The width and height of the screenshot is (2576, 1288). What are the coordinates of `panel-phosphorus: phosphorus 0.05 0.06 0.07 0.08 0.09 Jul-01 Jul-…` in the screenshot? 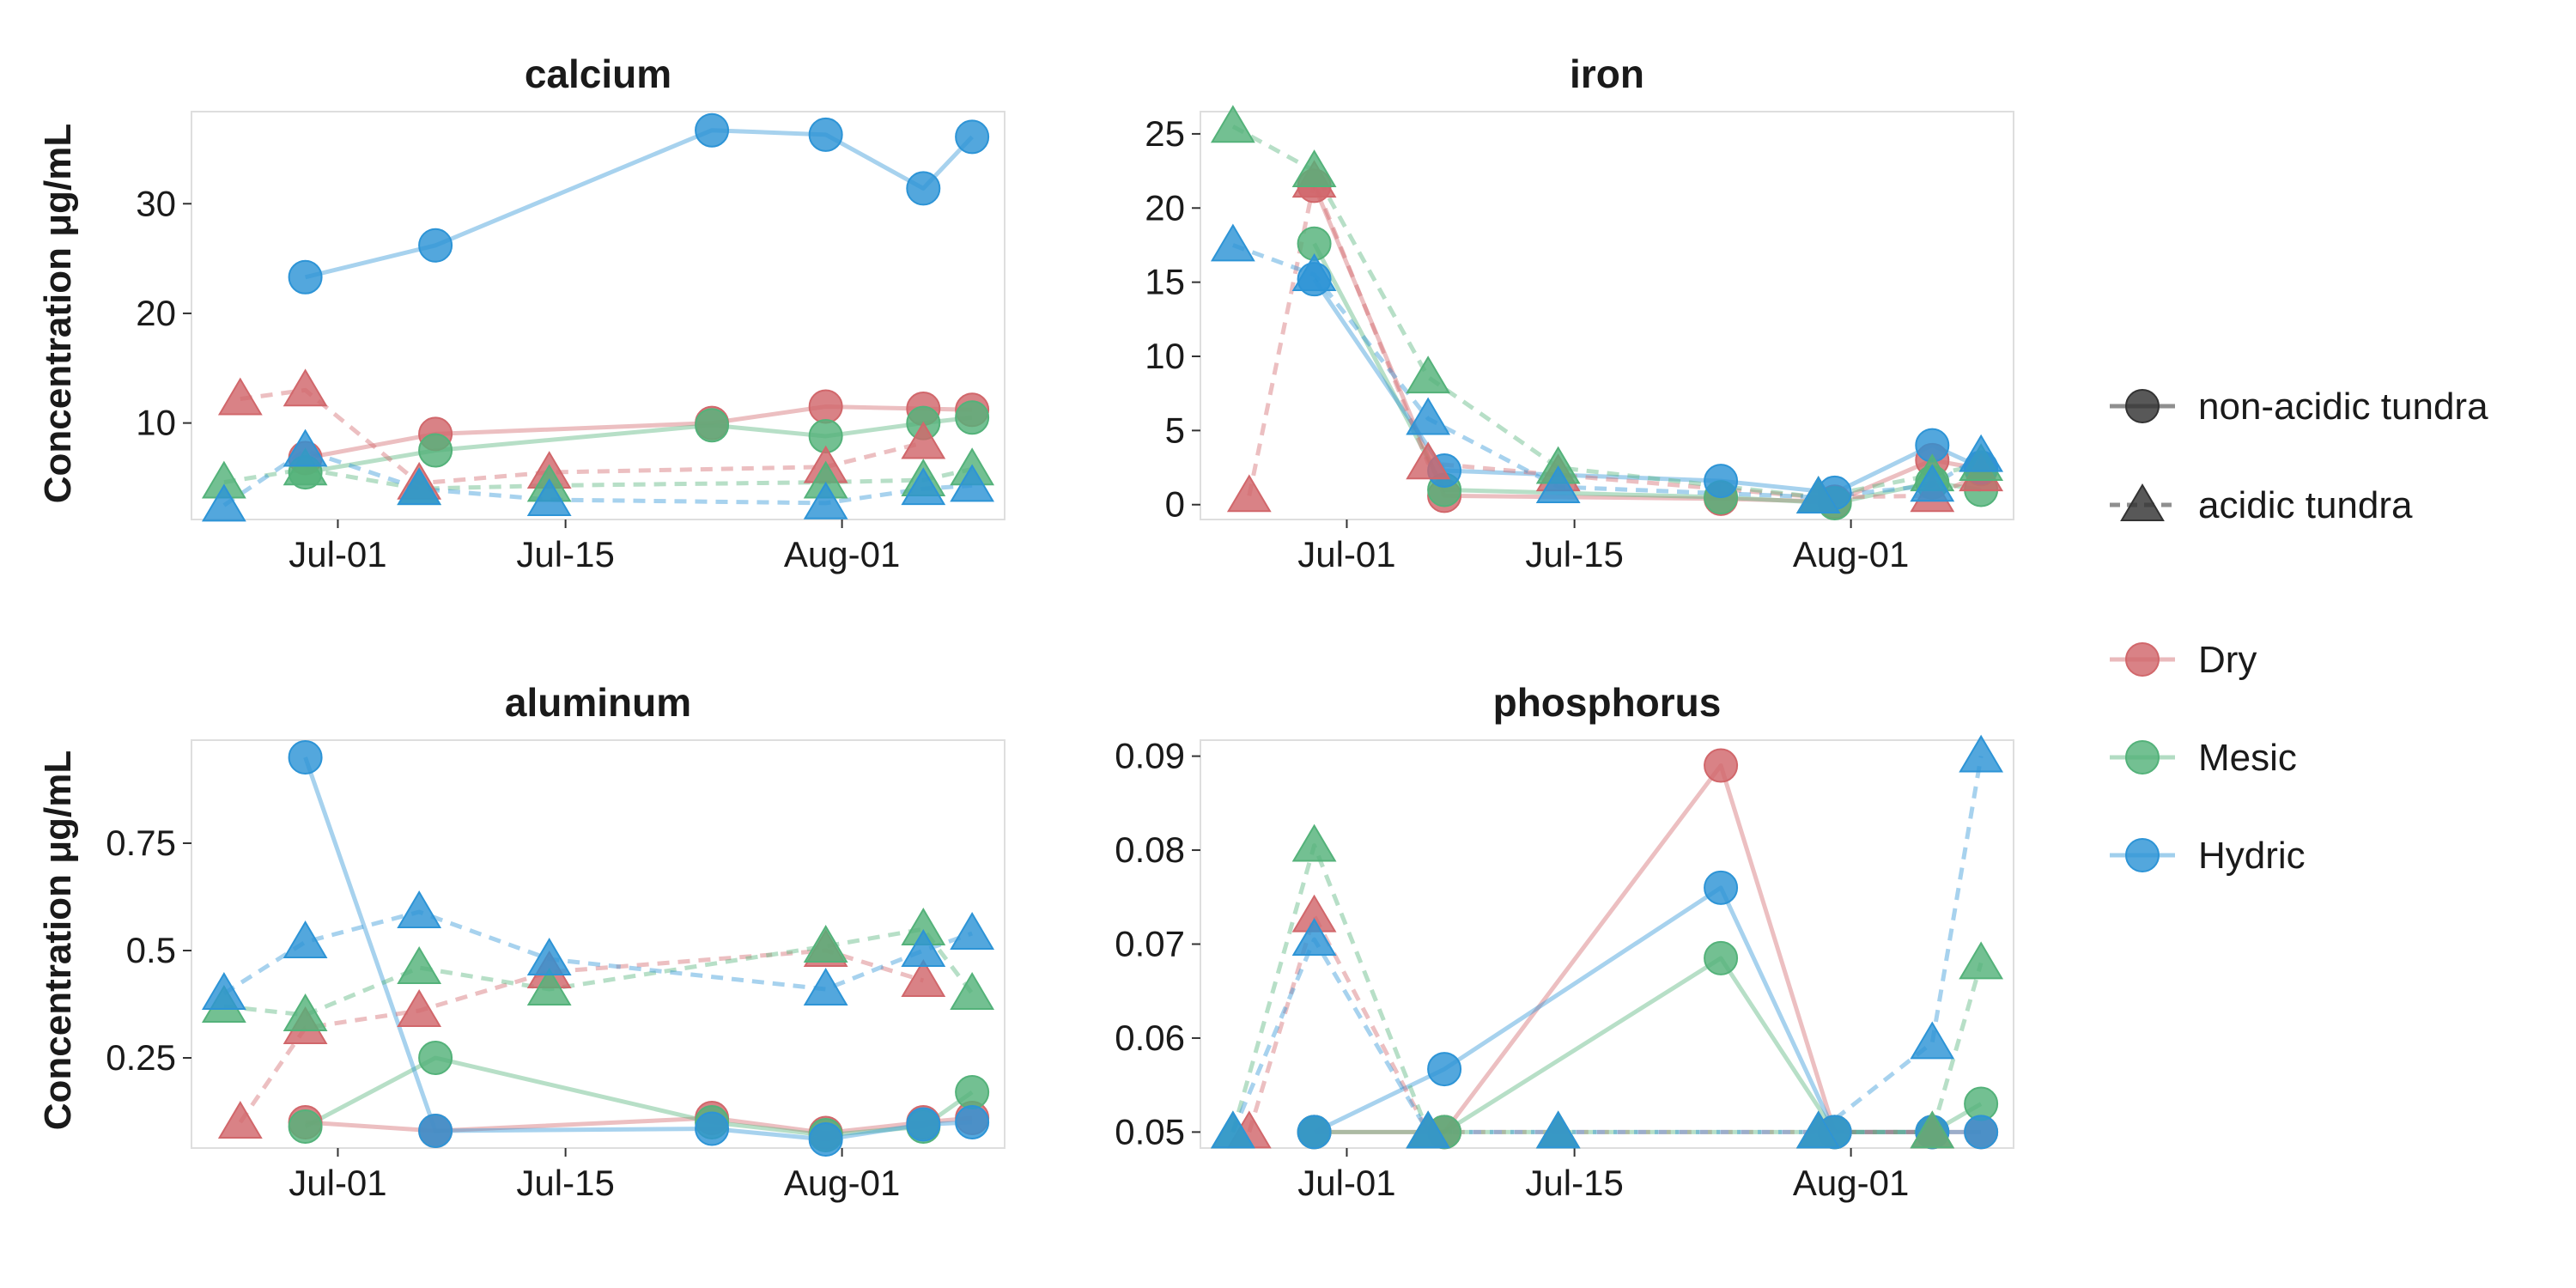 It's located at (1565, 941).